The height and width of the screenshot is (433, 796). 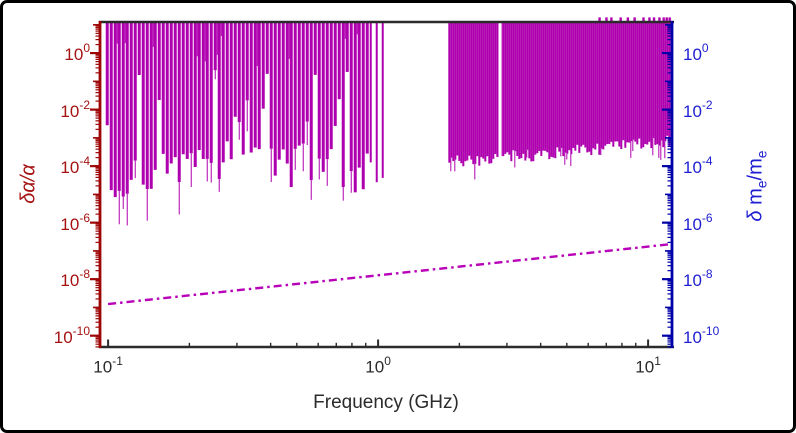 I want to click on x-axis-title-text: Frequency (GHz), so click(x=386, y=402).